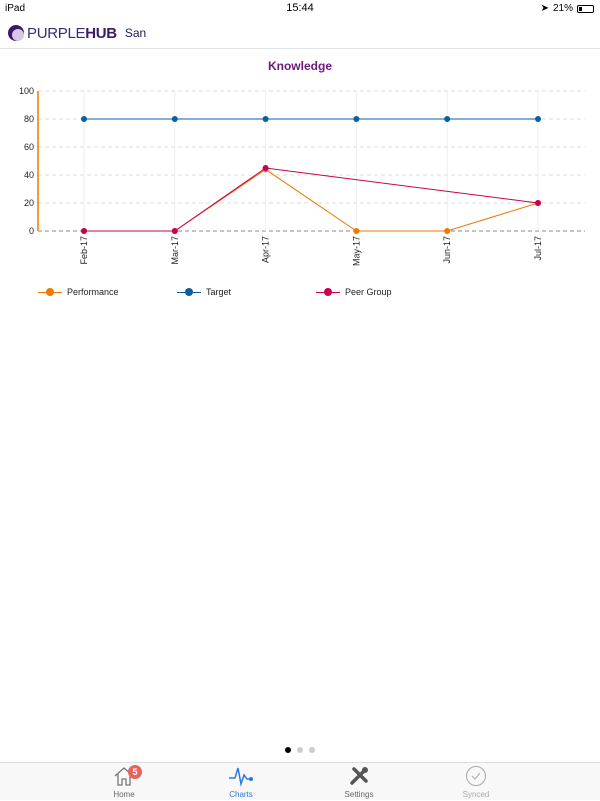  Describe the element at coordinates (29, 147) in the screenshot. I see `y-tick-label: 60` at that location.